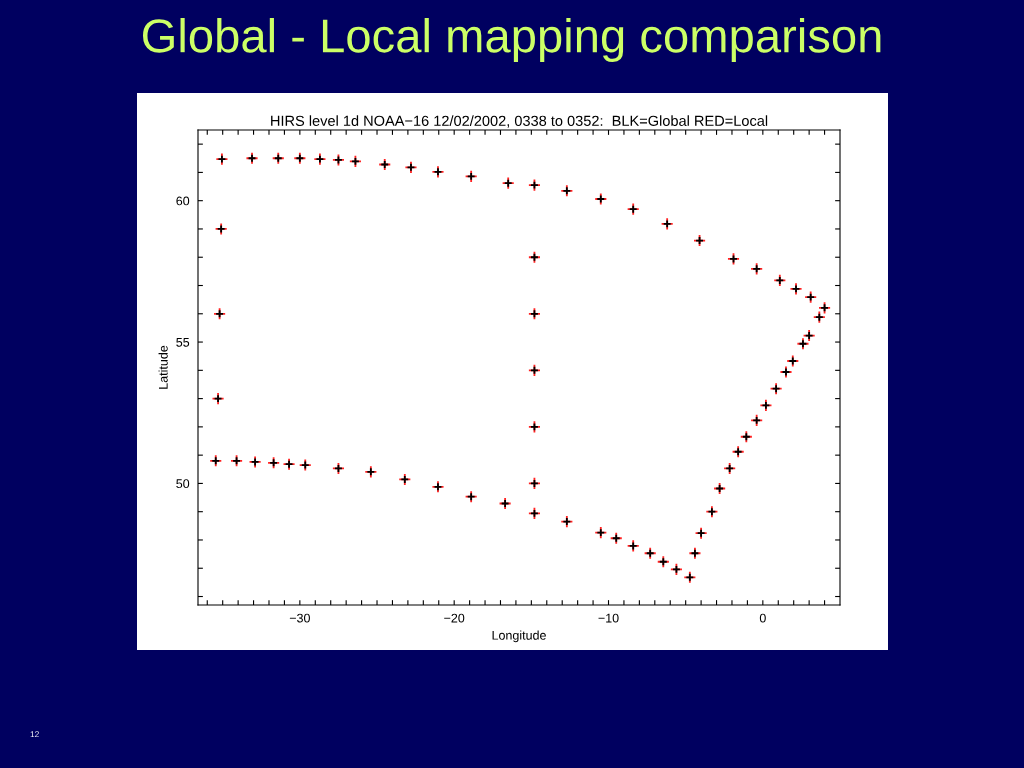 The width and height of the screenshot is (1024, 768). Describe the element at coordinates (454, 618) in the screenshot. I see `x-tick-label: −20` at that location.